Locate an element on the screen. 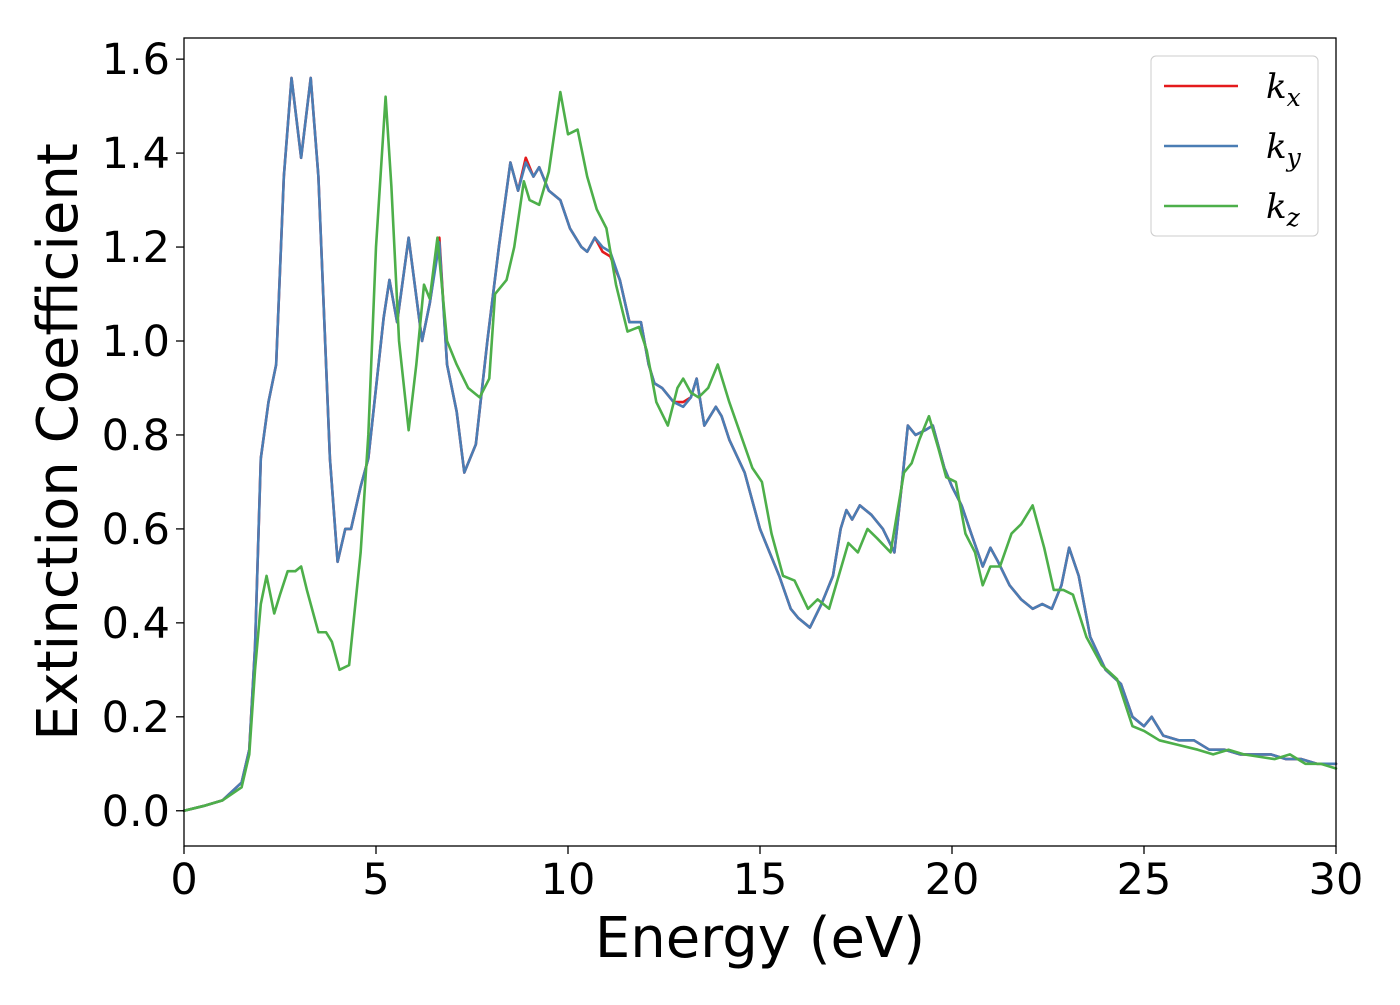 The image size is (1400, 1005). legend: kx ky kz is located at coordinates (1234, 146).